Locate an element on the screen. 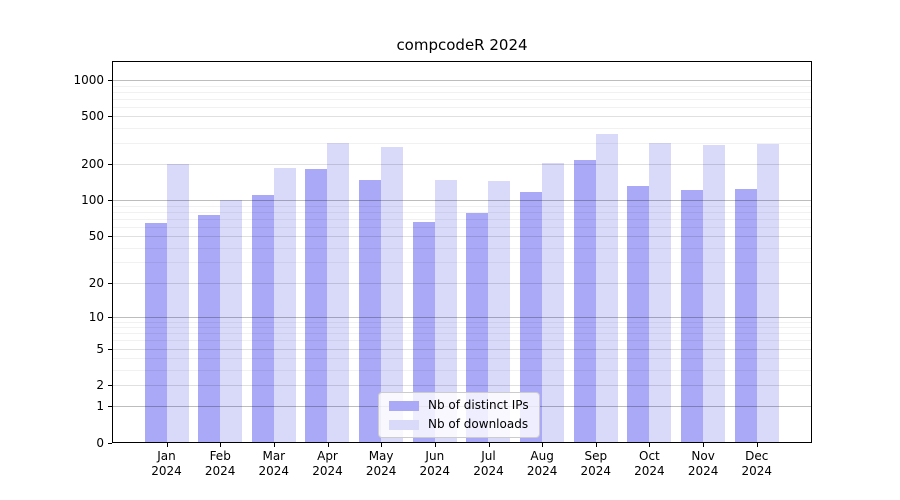 Image resolution: width=900 pixels, height=500 pixels. x-tick-jan is located at coordinates (167, 445).